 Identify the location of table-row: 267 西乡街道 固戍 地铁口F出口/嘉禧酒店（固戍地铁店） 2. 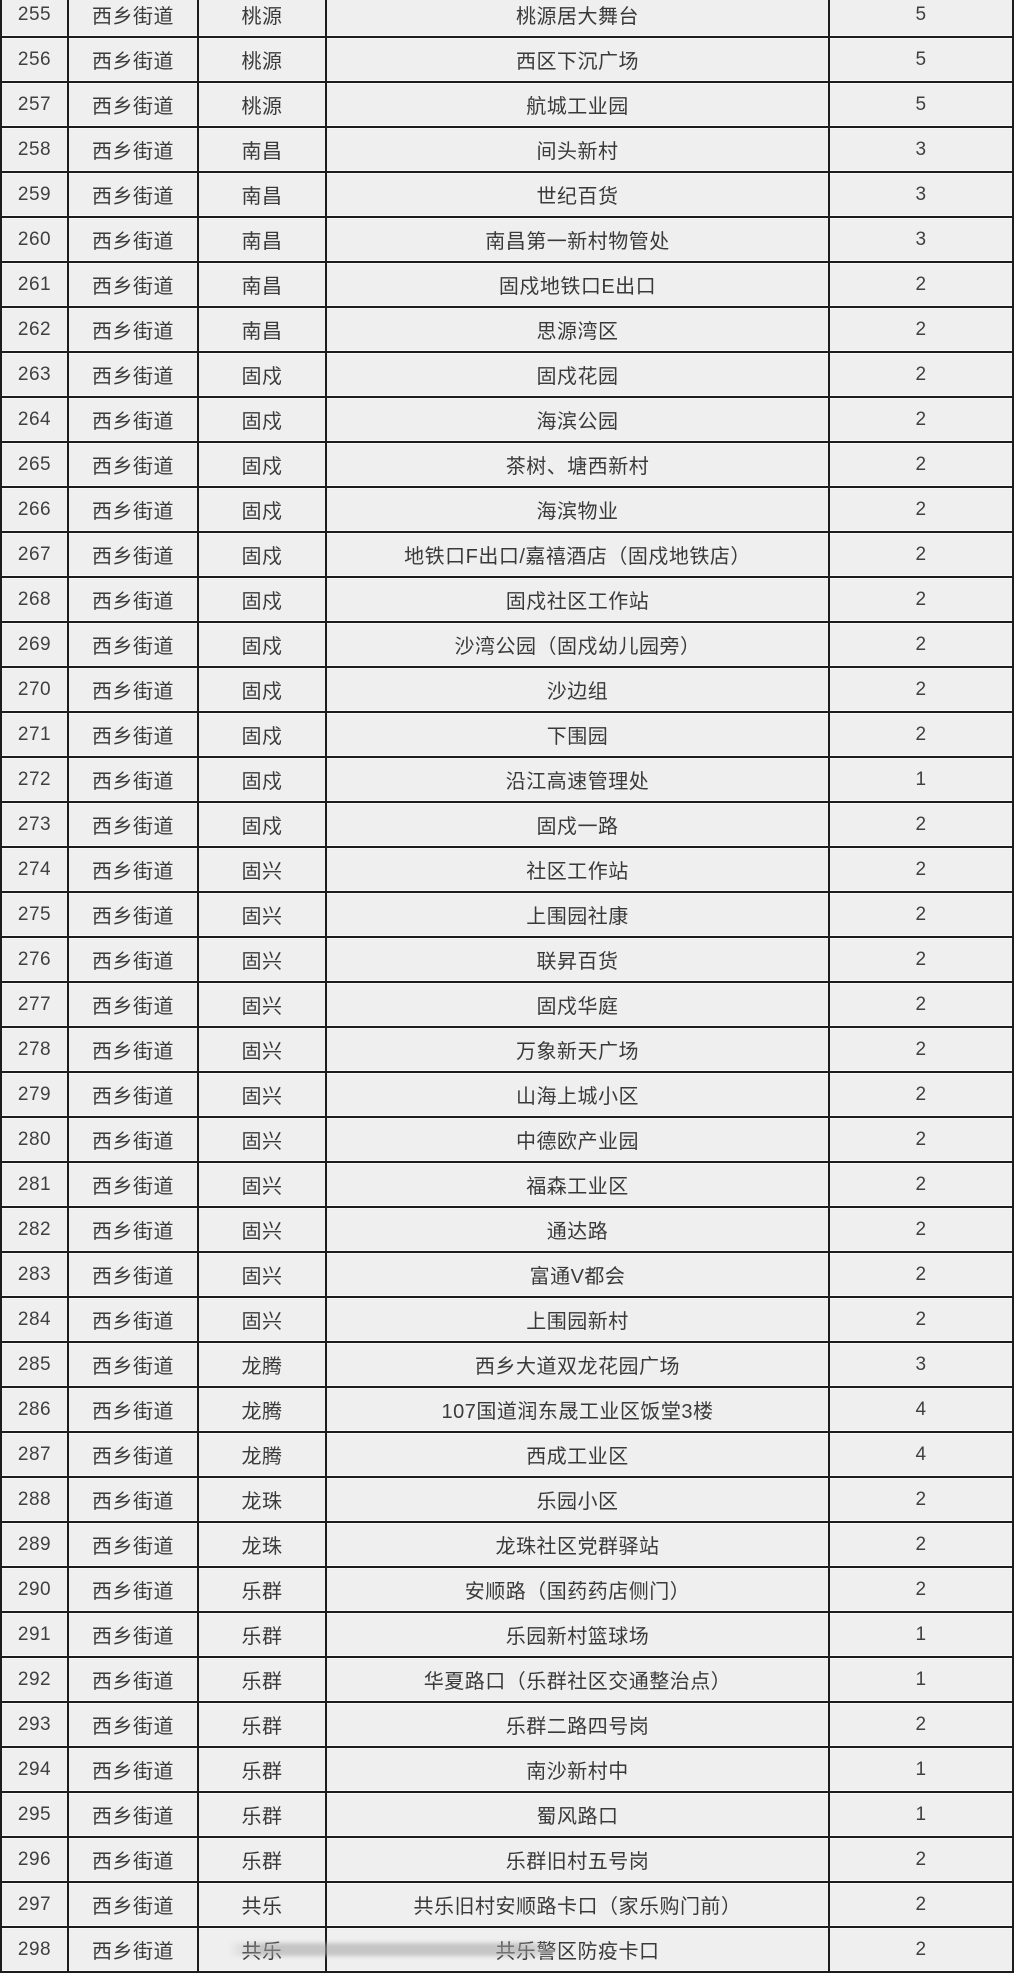
(507, 554).